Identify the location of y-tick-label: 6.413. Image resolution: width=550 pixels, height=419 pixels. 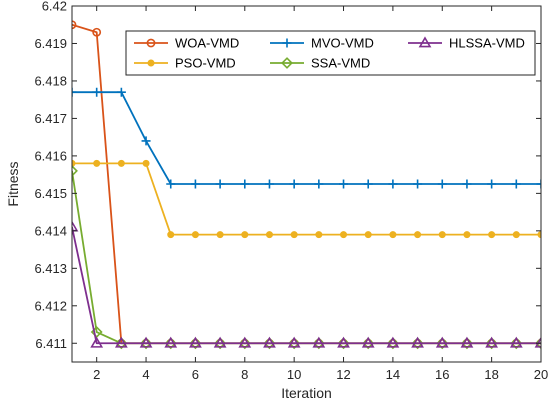
(50, 268).